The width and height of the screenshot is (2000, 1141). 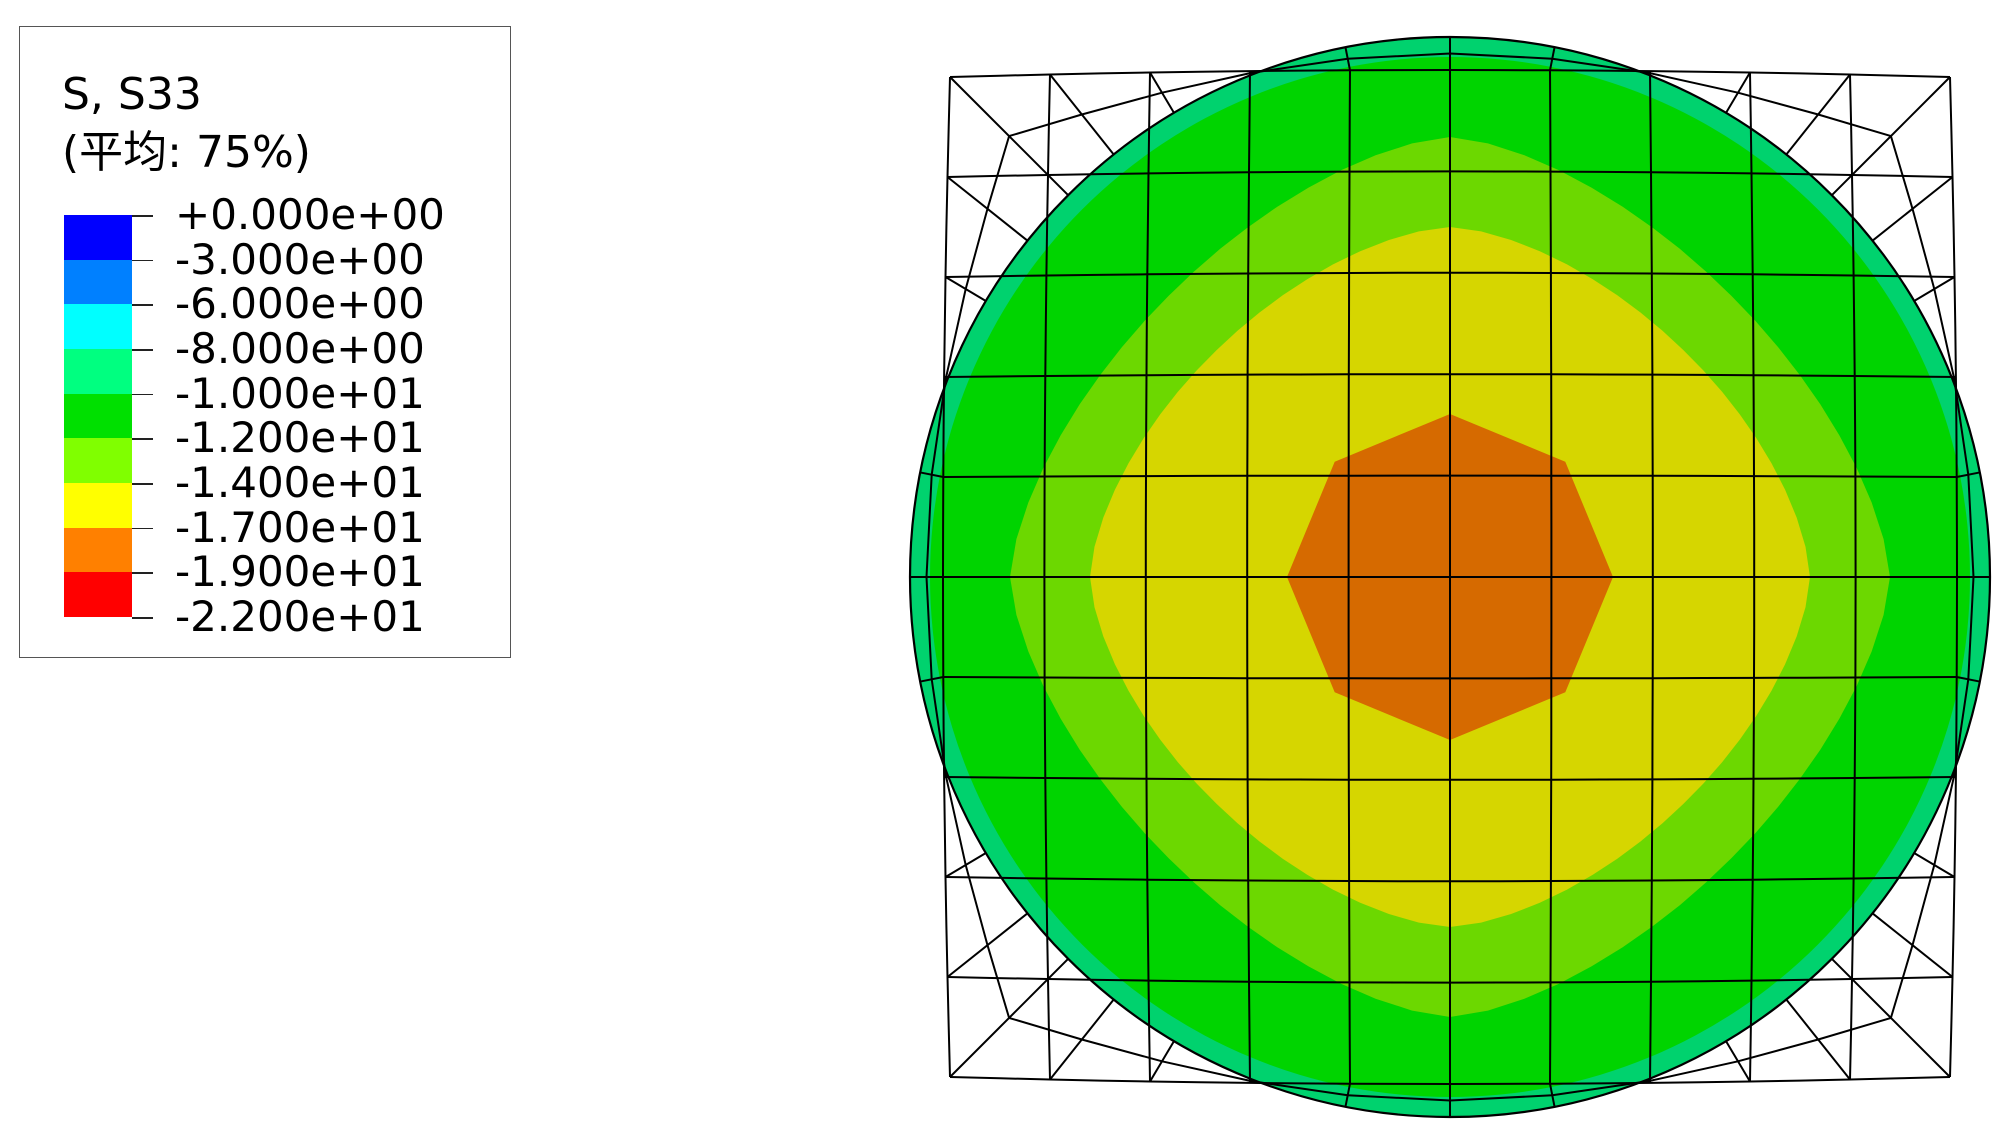 I want to click on legend-label: +0.000e+00, so click(x=310, y=214).